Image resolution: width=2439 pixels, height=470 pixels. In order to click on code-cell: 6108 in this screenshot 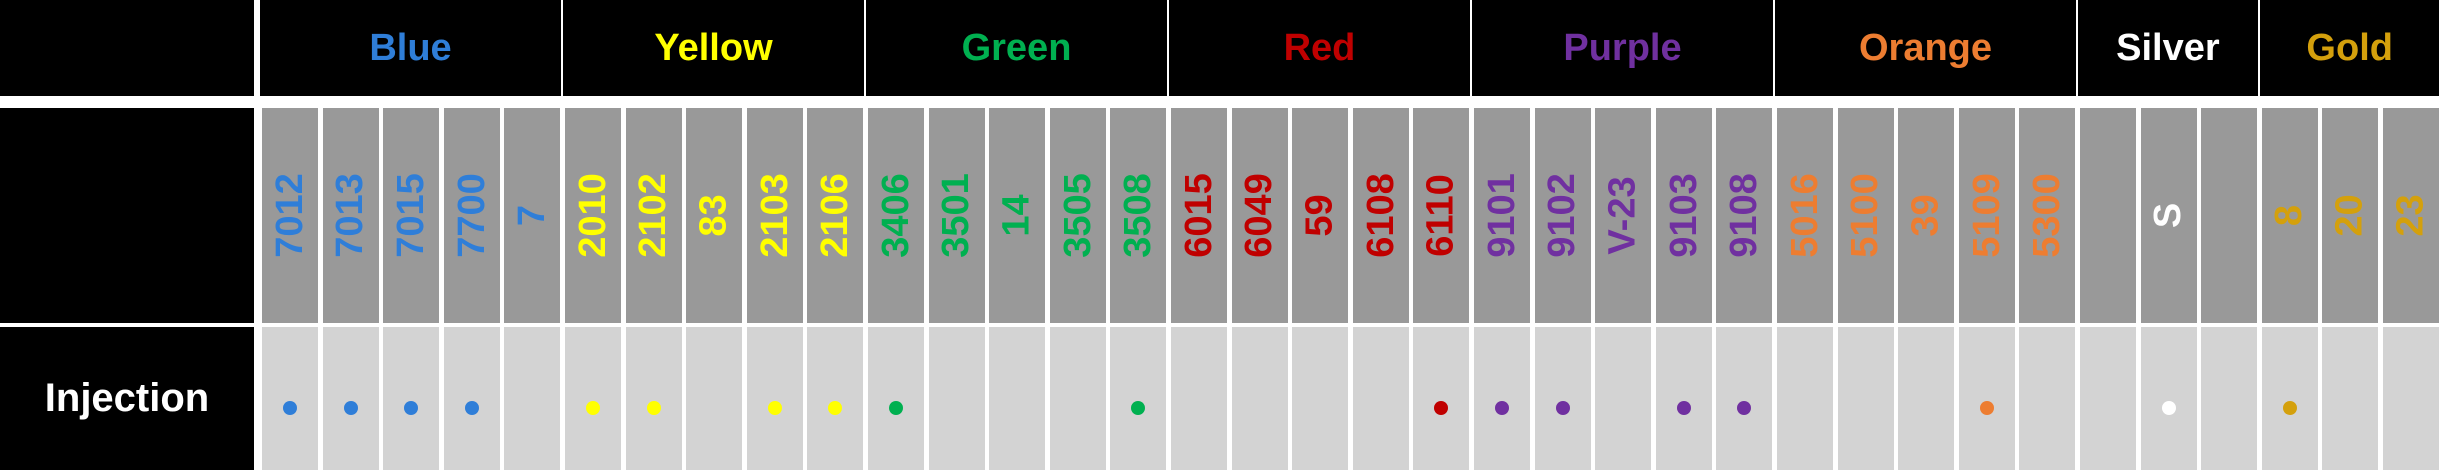, I will do `click(1380, 215)`.